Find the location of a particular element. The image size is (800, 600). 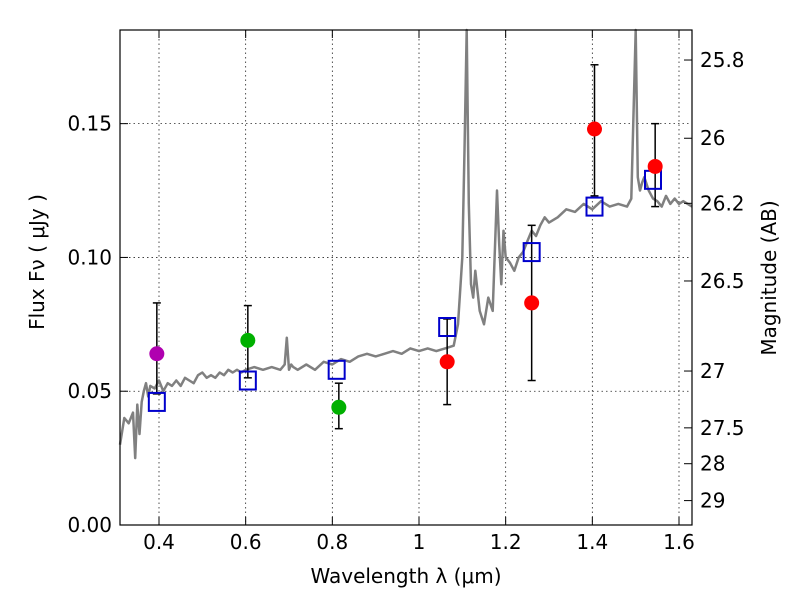

x-tick-label: 0.6 is located at coordinates (246, 542).